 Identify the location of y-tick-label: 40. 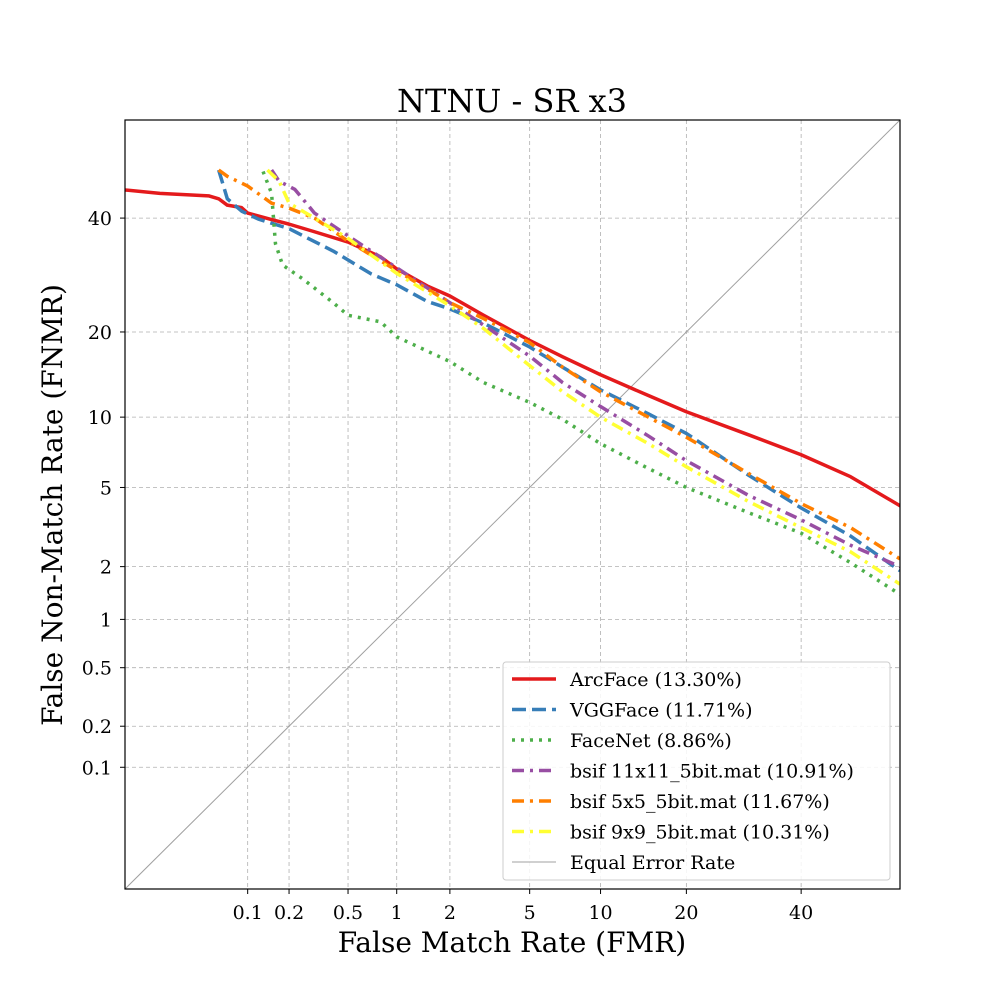
(100, 219).